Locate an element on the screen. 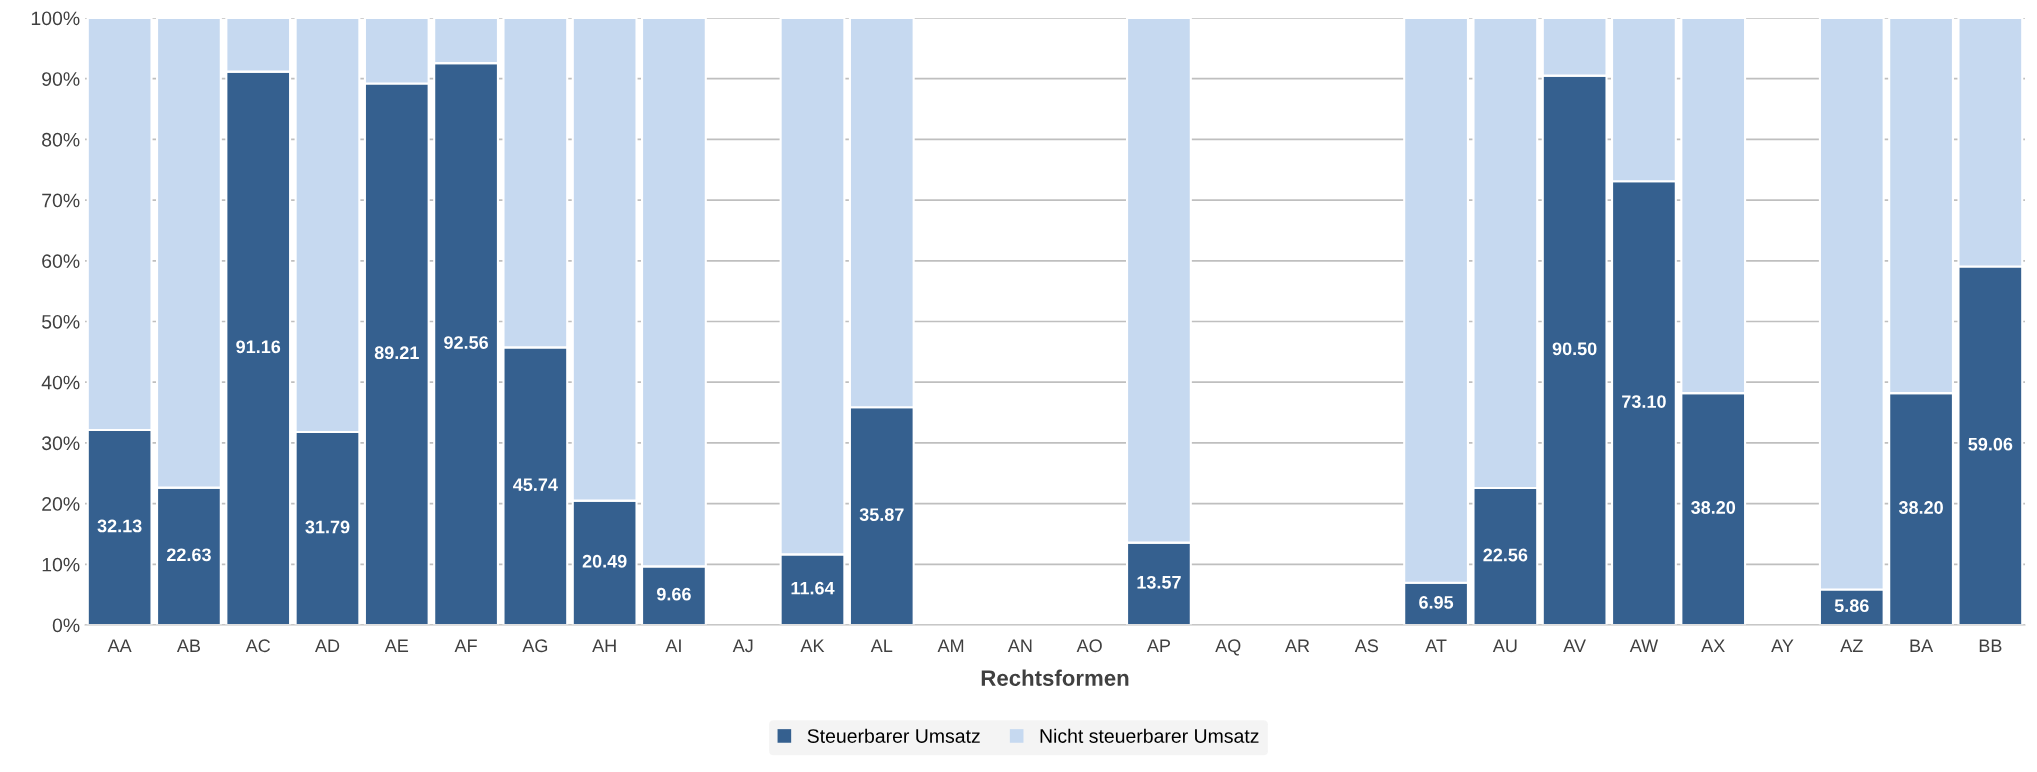 The width and height of the screenshot is (2037, 772). y-tick-label: 20% is located at coordinates (61, 504).